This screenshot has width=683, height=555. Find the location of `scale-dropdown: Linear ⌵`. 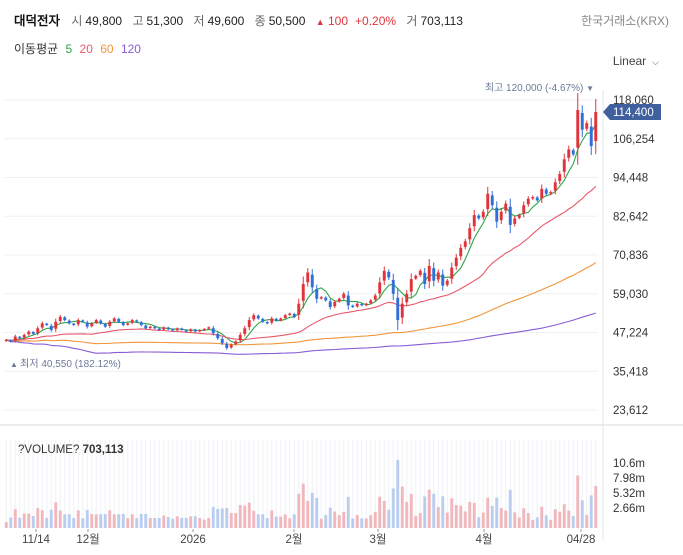

scale-dropdown: Linear ⌵ is located at coordinates (636, 61).